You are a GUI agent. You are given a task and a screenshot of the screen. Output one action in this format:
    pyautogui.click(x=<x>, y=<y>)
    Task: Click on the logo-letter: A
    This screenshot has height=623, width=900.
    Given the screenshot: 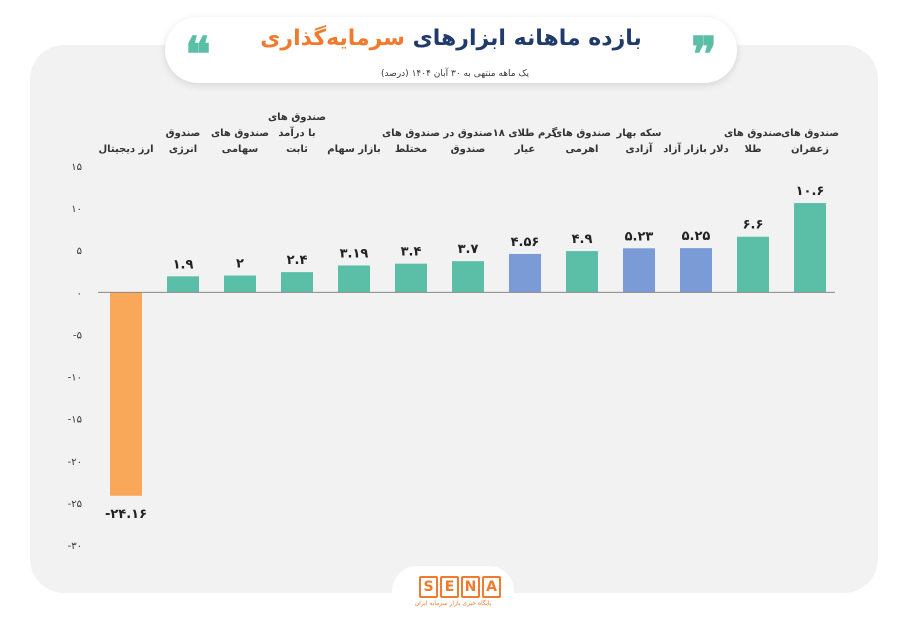 What is the action you would take?
    pyautogui.click(x=491, y=587)
    